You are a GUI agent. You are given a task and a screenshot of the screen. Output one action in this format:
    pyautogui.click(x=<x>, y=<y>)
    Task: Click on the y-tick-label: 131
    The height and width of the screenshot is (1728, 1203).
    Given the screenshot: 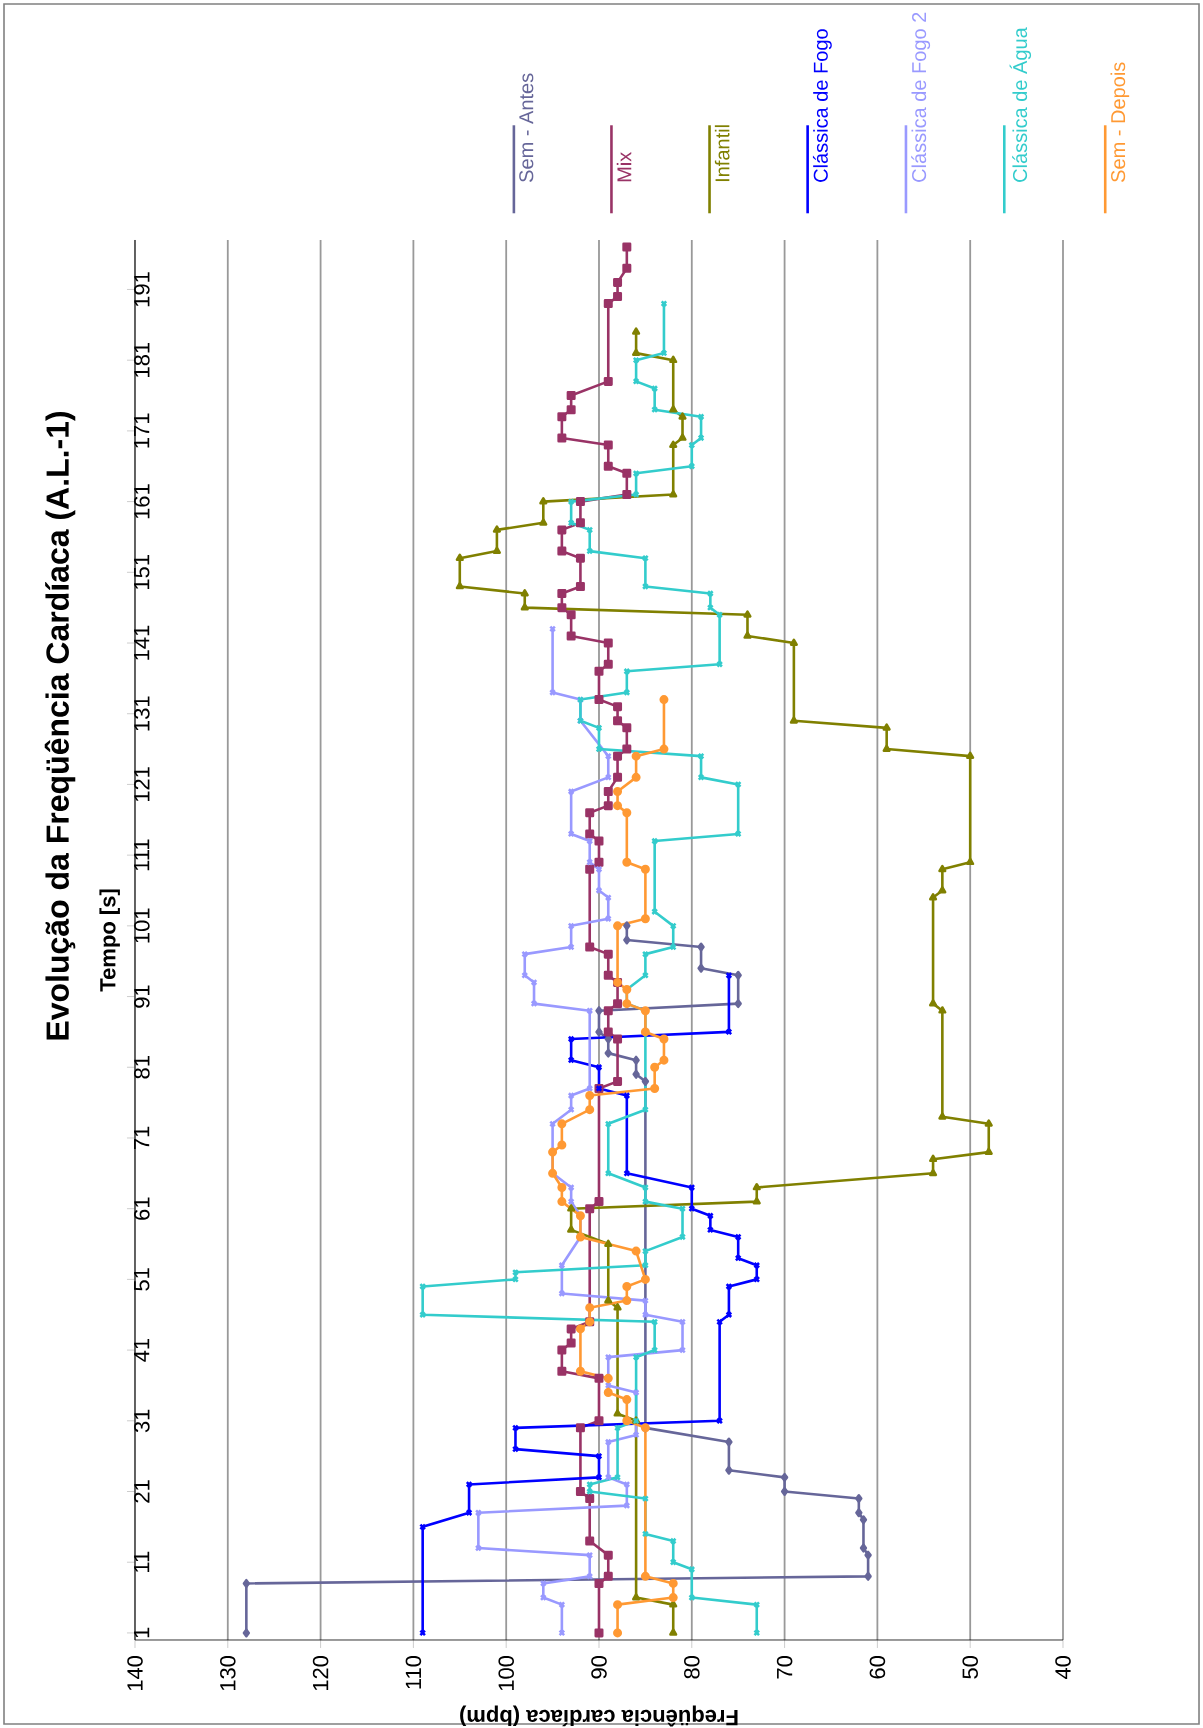 What is the action you would take?
    pyautogui.click(x=142, y=713)
    